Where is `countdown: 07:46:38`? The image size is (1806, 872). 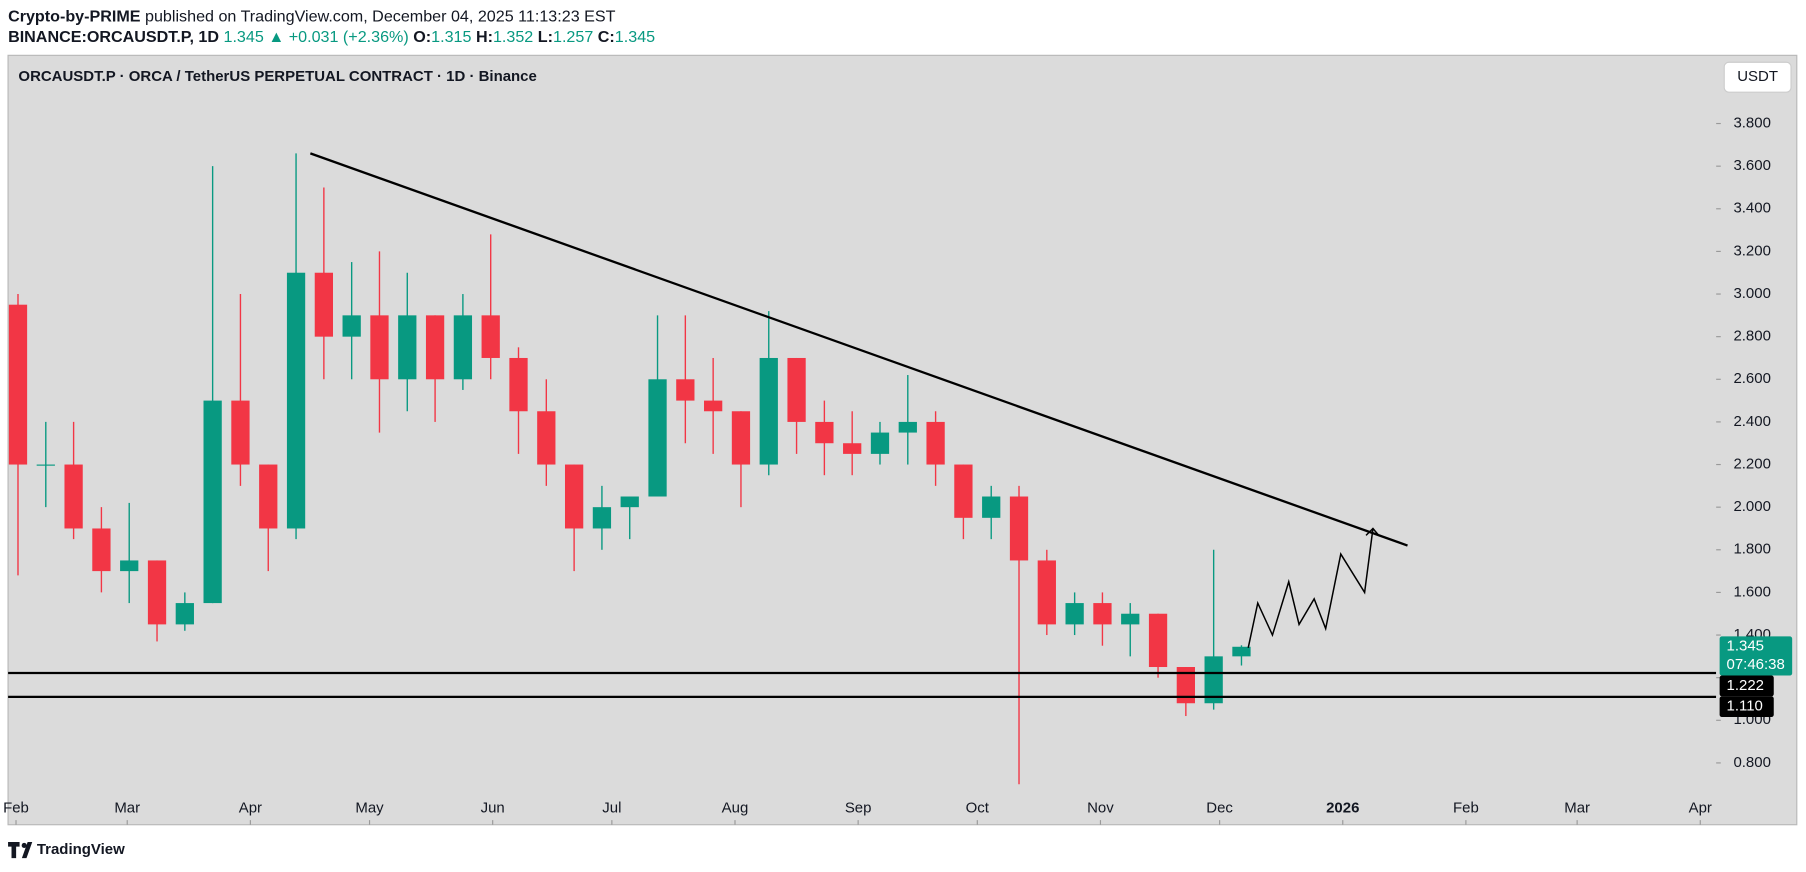 countdown: 07:46:38 is located at coordinates (1756, 664).